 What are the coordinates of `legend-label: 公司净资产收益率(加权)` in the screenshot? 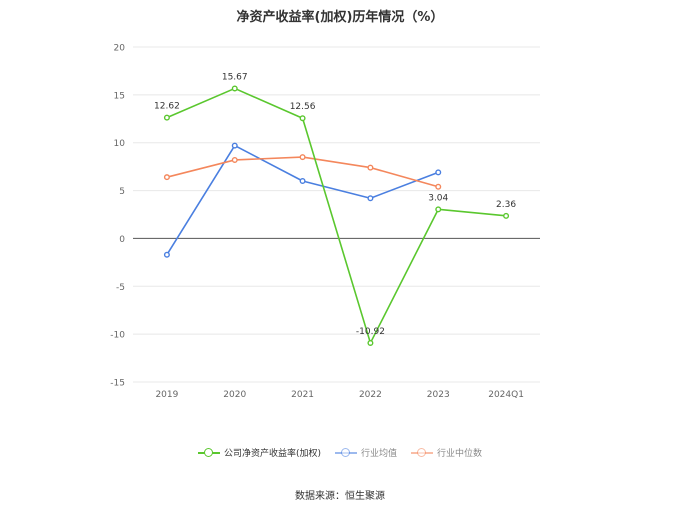 It's located at (272, 454).